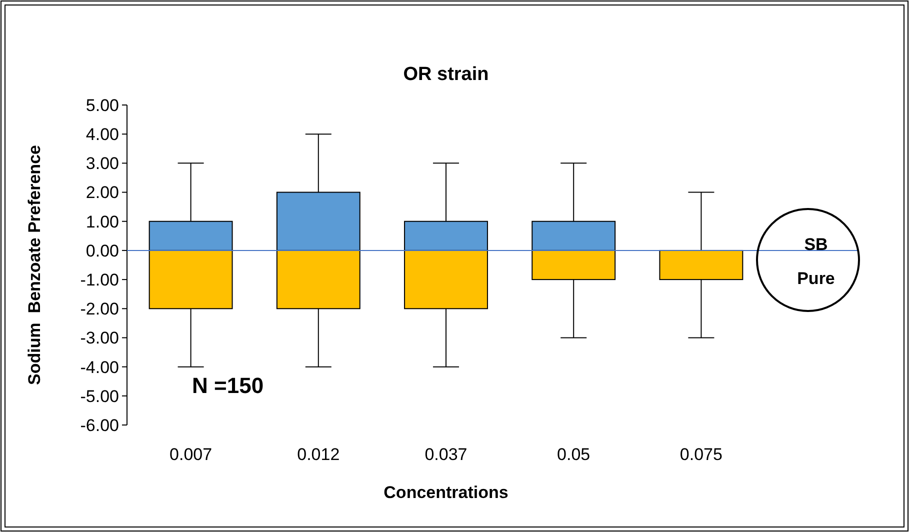  What do you see at coordinates (99, 367) in the screenshot?
I see `y-tick-label: -4.00` at bounding box center [99, 367].